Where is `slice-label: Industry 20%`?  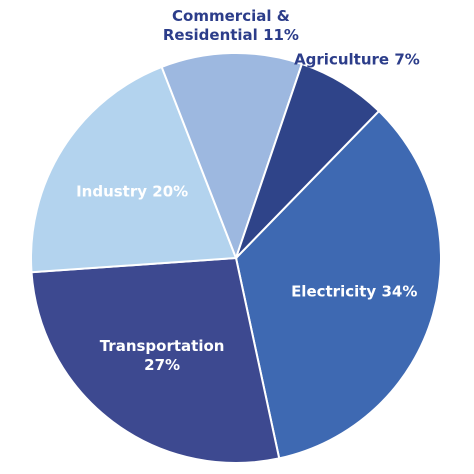
slice-label: Industry 20% is located at coordinates (132, 192).